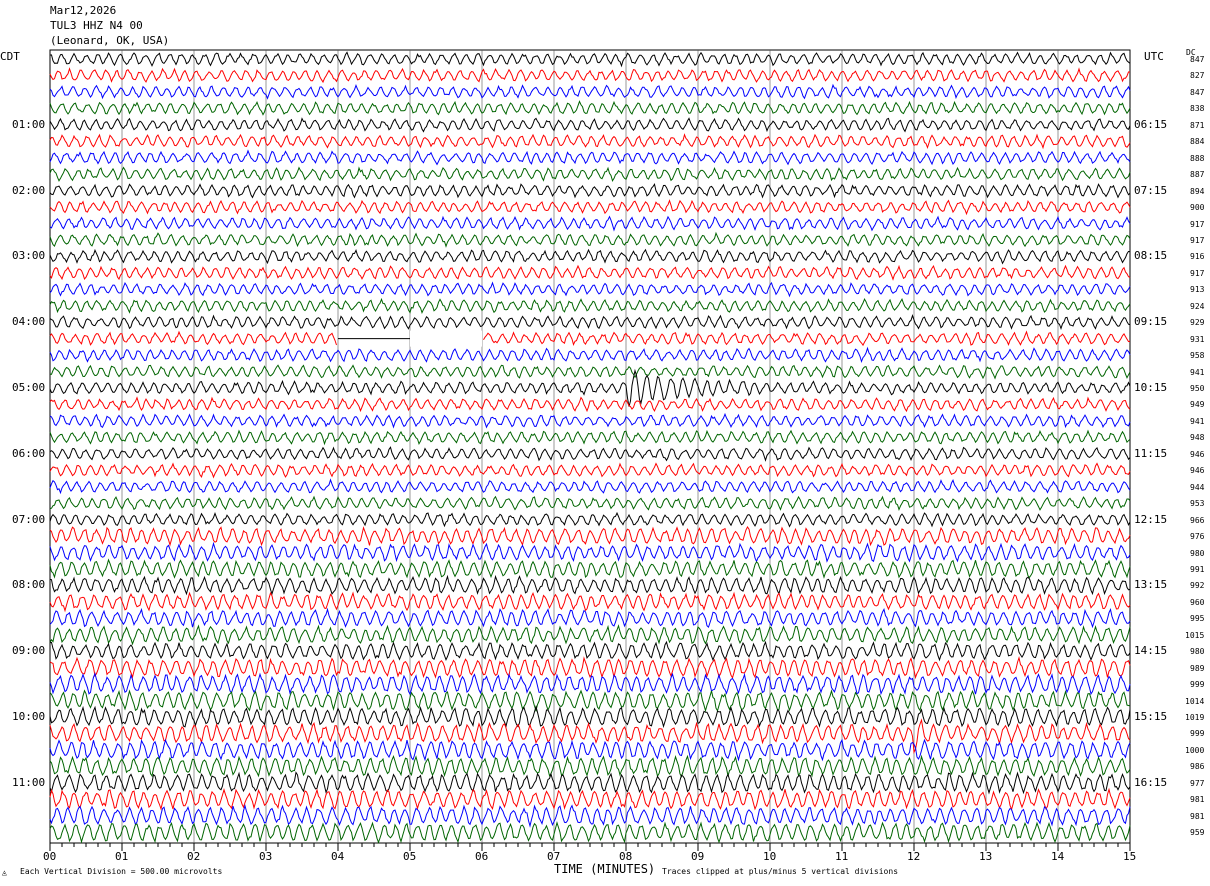  I want to click on dc-offset-label: 980, so click(1197, 553).